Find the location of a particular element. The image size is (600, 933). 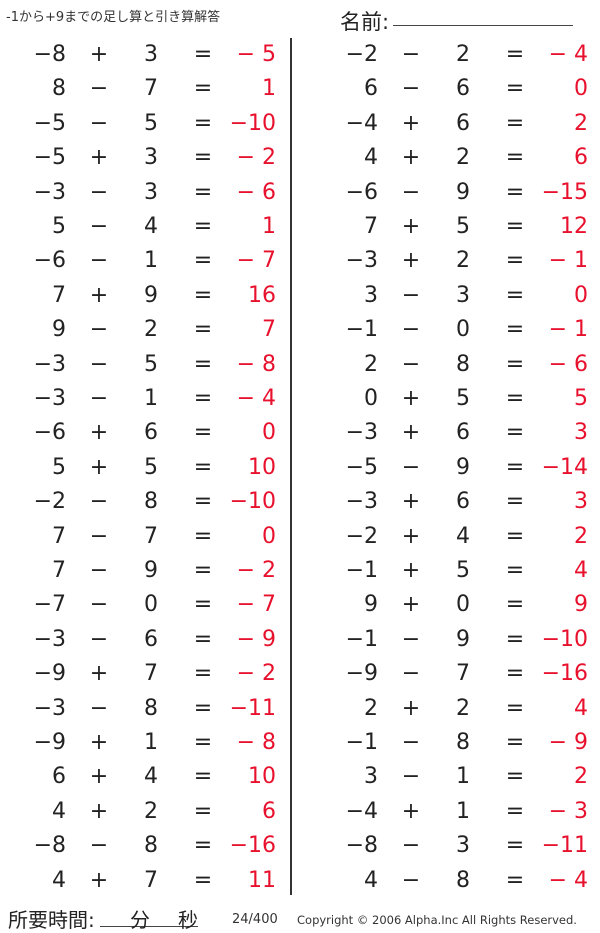

second-operand: 3 is located at coordinates (463, 846).